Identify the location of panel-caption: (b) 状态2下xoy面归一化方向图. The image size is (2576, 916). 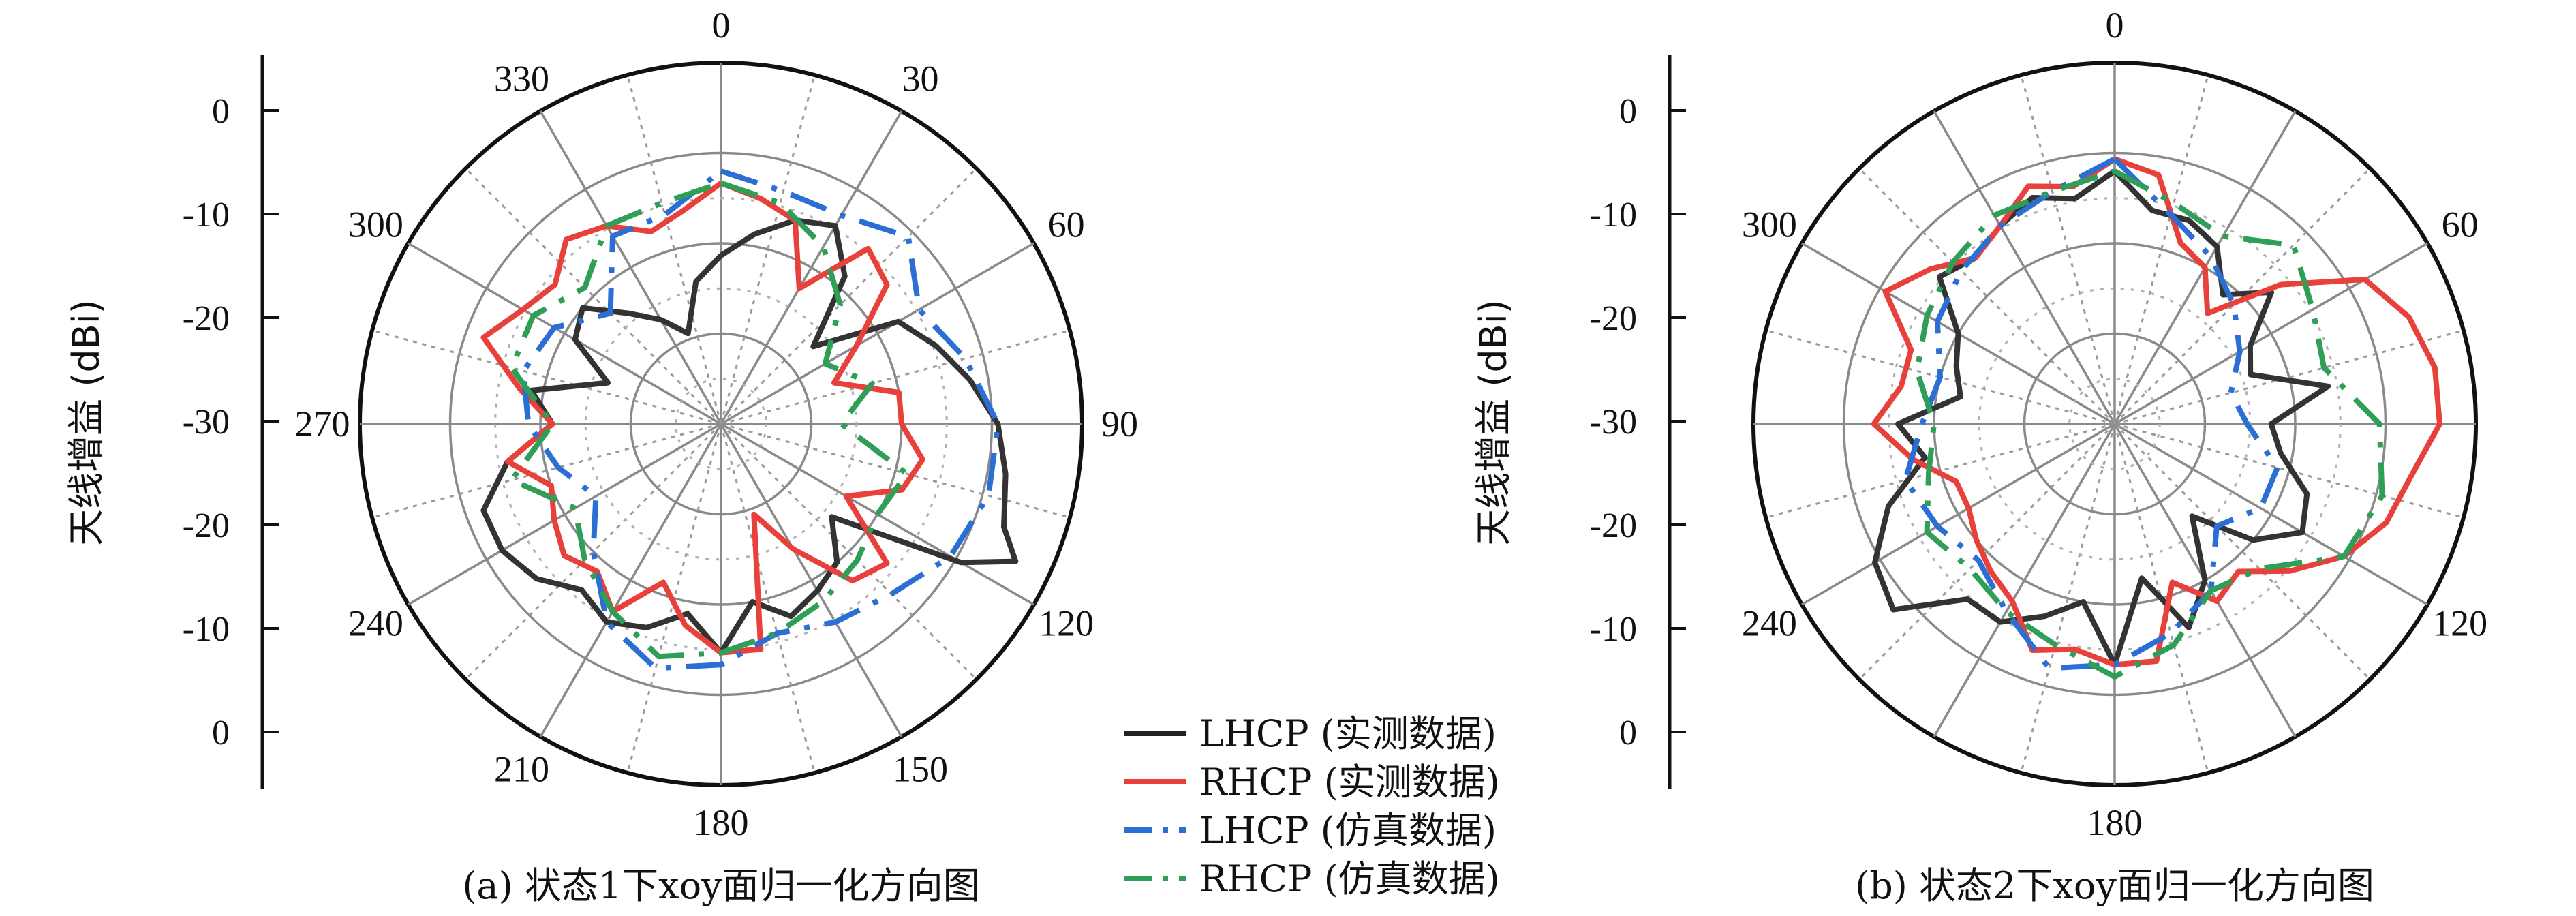
(2114, 885).